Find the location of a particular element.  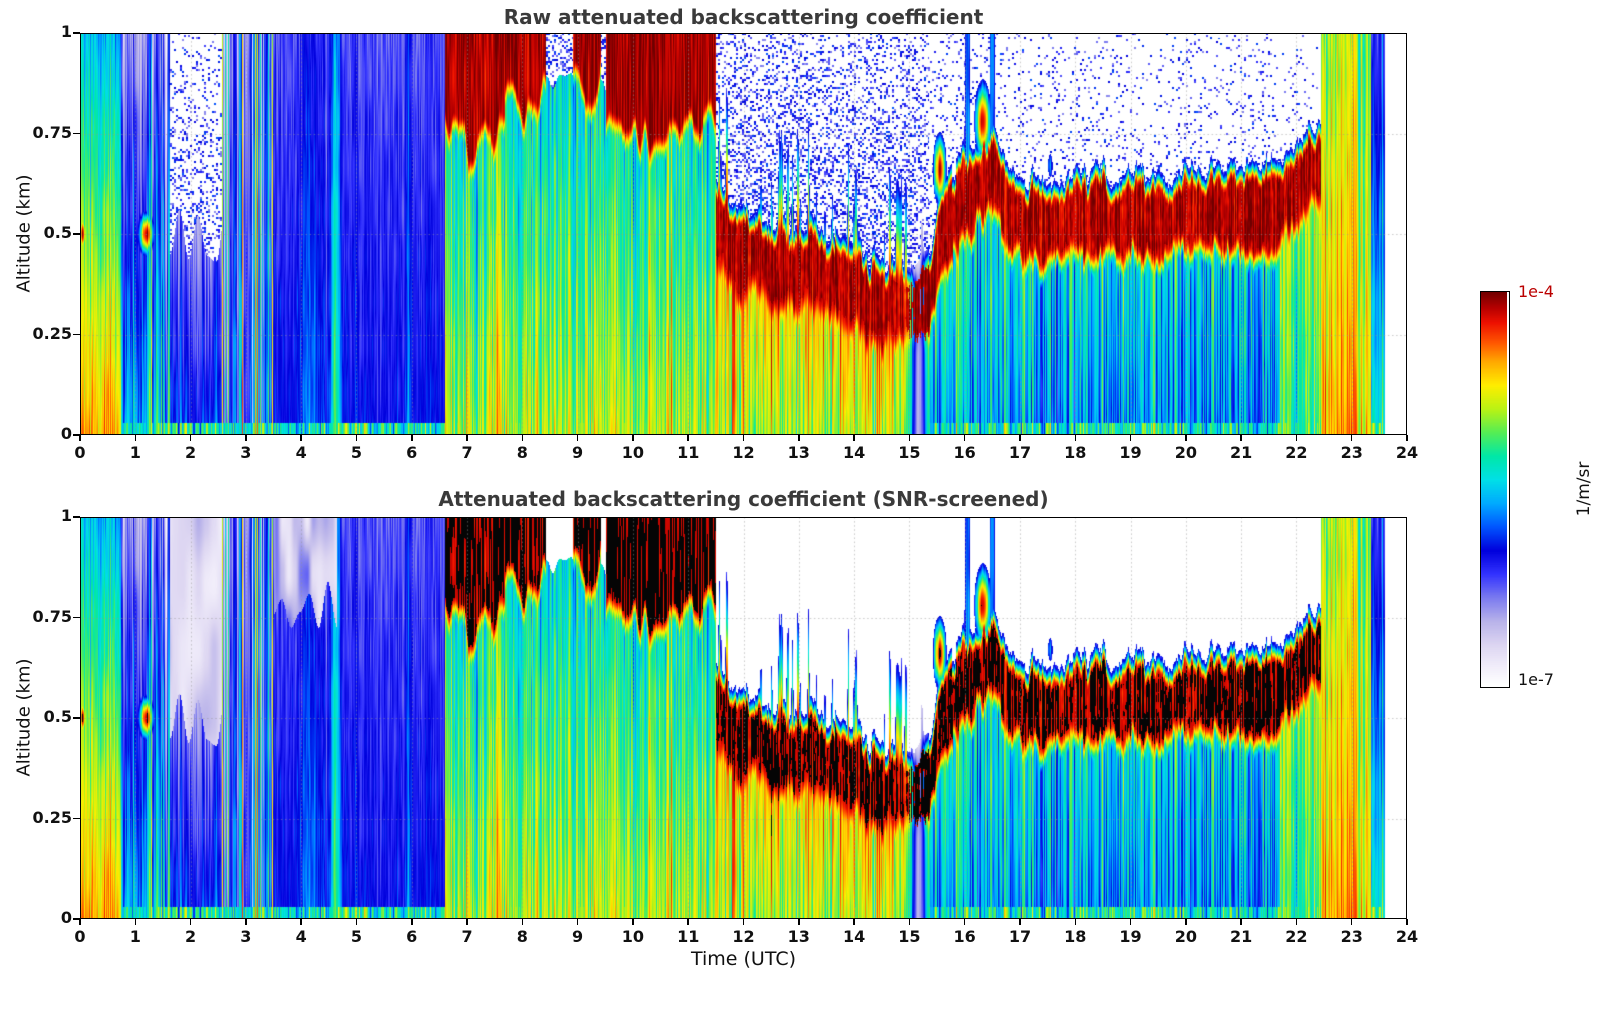

x-tick-label: 23 is located at coordinates (1351, 936).